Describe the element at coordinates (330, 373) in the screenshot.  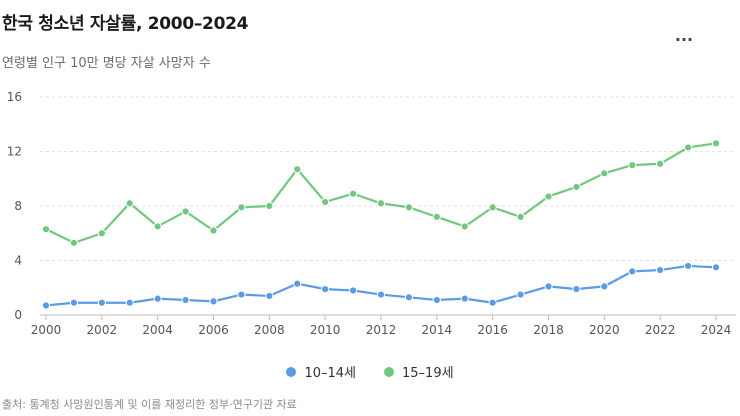
I see `legend-label: 10–14세` at that location.